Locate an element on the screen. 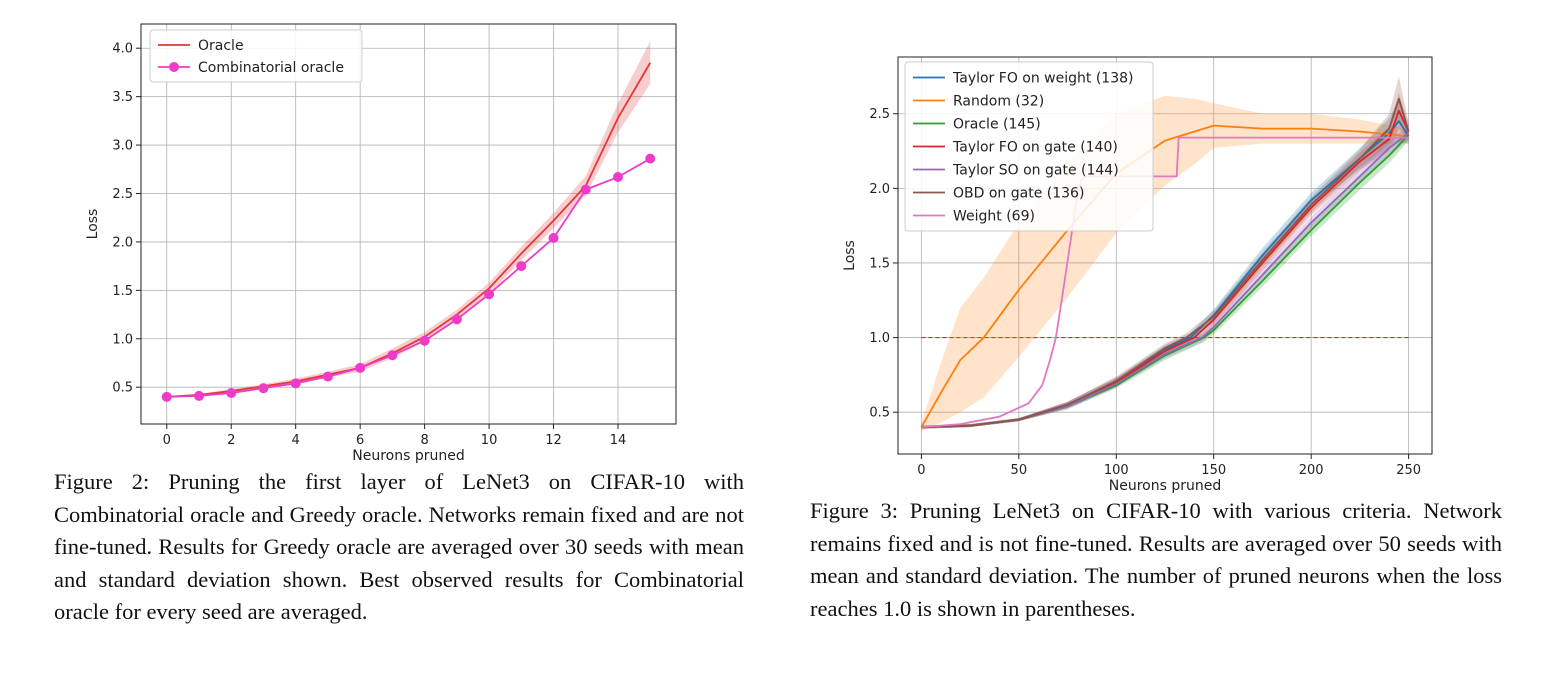  y-tick-label: 3.0 is located at coordinates (122, 146).